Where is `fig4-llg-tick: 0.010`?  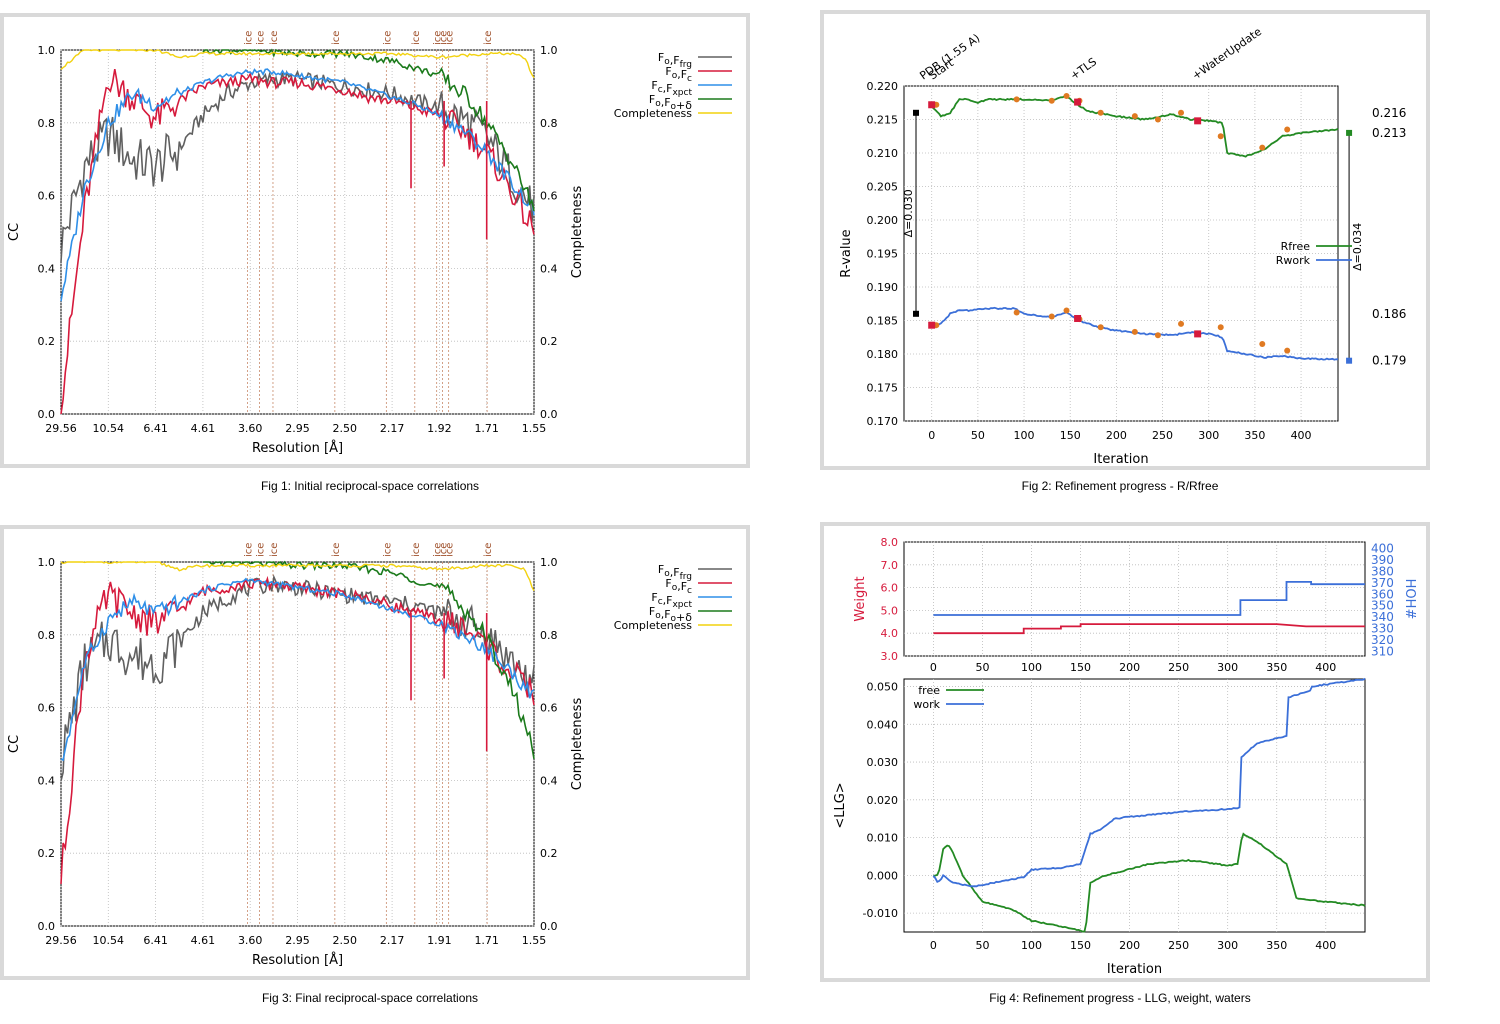 fig4-llg-tick: 0.010 is located at coordinates (883, 838).